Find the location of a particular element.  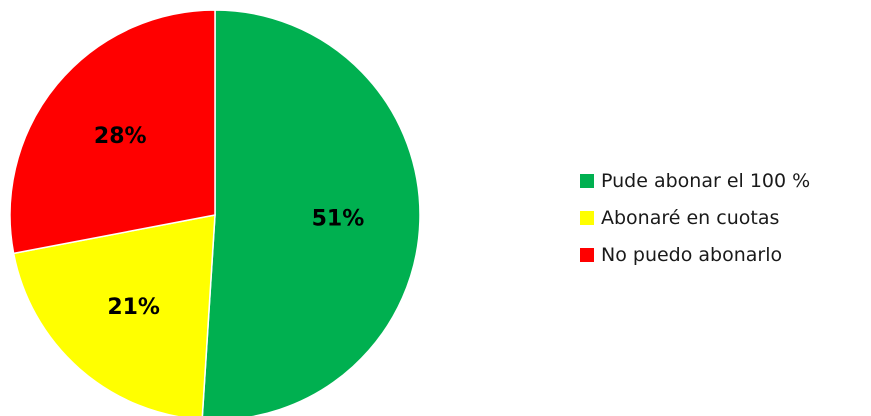

pie-slice-no-puedo is located at coordinates (112, 132).